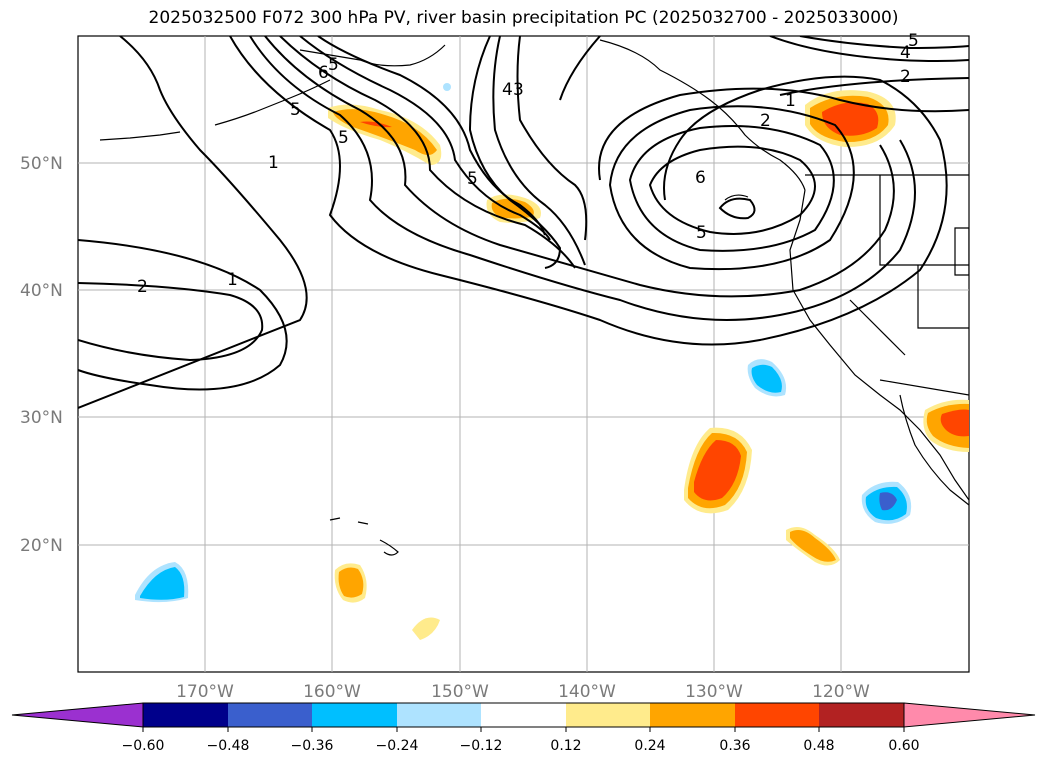 This screenshot has width=1047, height=765. I want to click on colorbar-tick-label: 0.60, so click(903, 746).